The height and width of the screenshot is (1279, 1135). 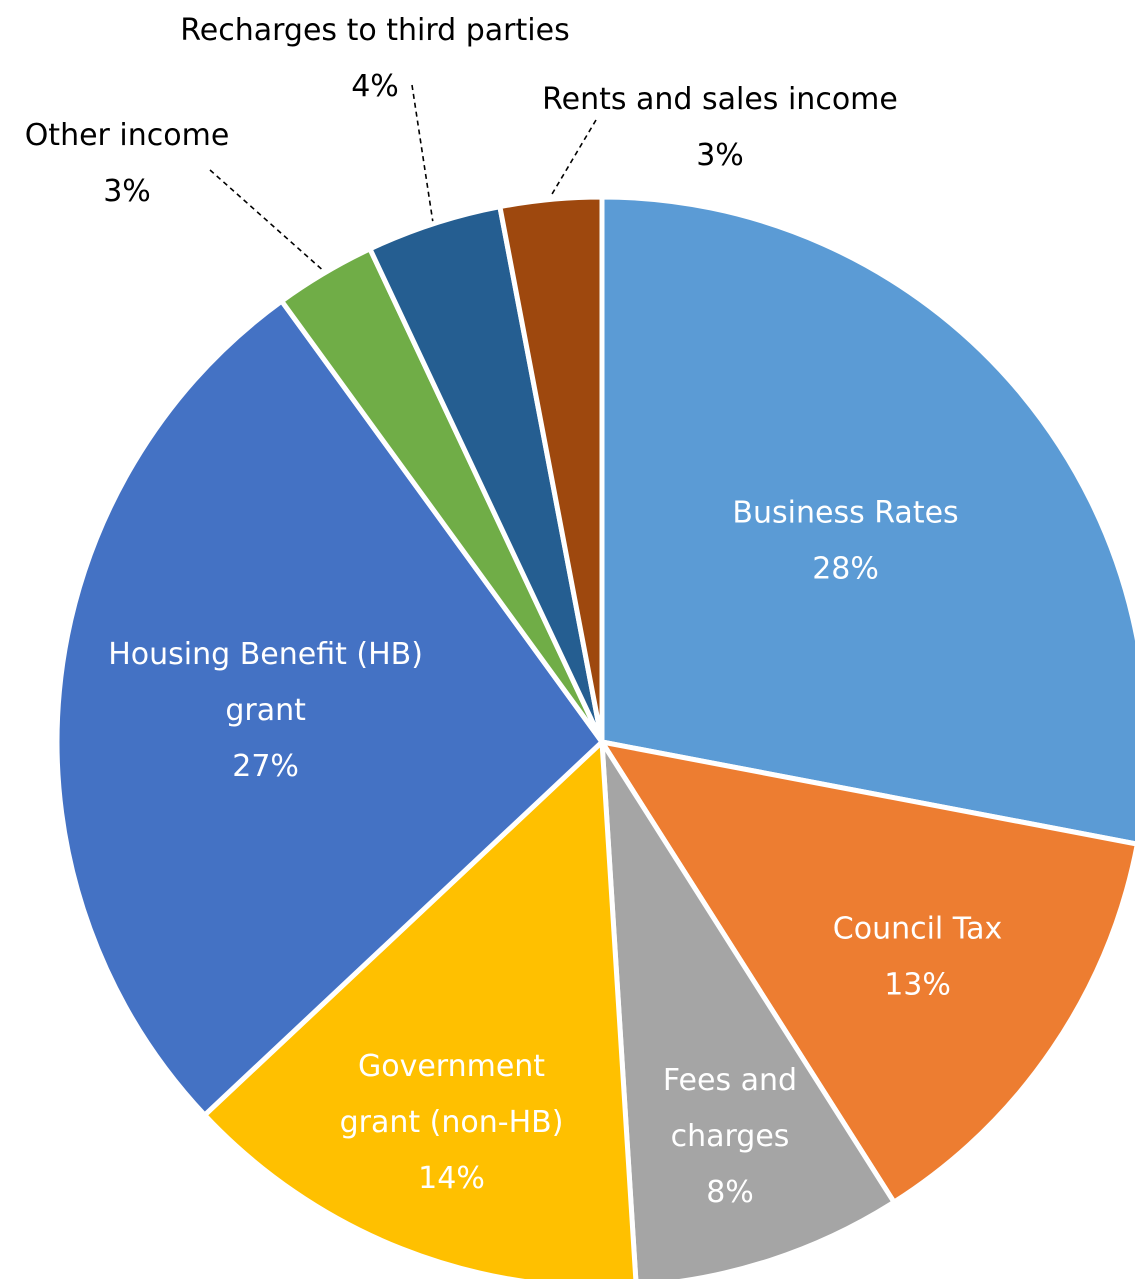 What do you see at coordinates (127, 135) in the screenshot?
I see `slice-category-label: Other income` at bounding box center [127, 135].